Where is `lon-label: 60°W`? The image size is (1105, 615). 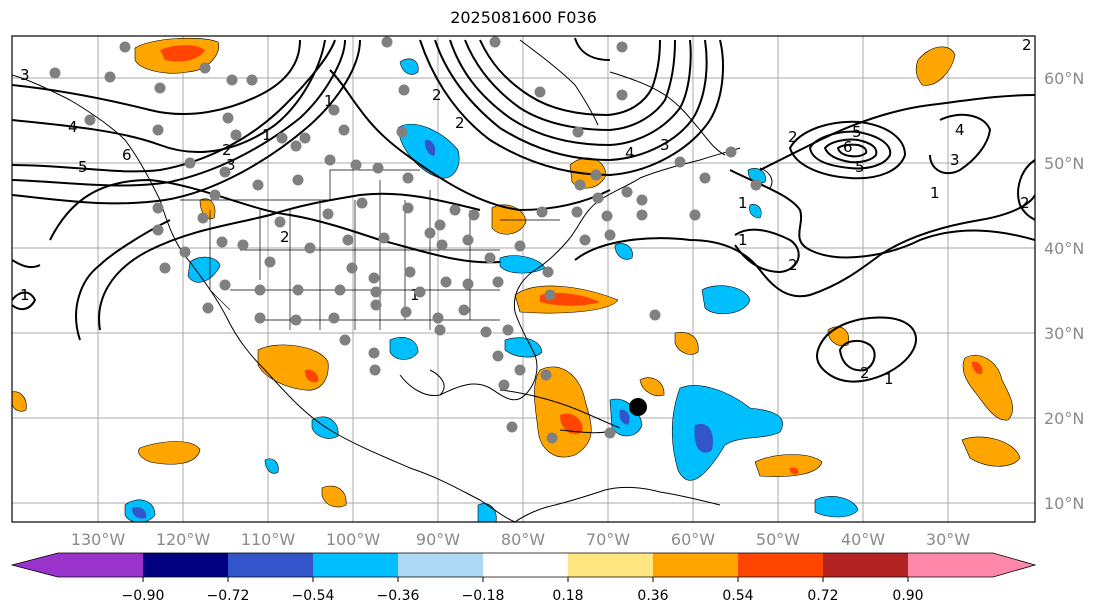
lon-label: 60°W is located at coordinates (693, 539).